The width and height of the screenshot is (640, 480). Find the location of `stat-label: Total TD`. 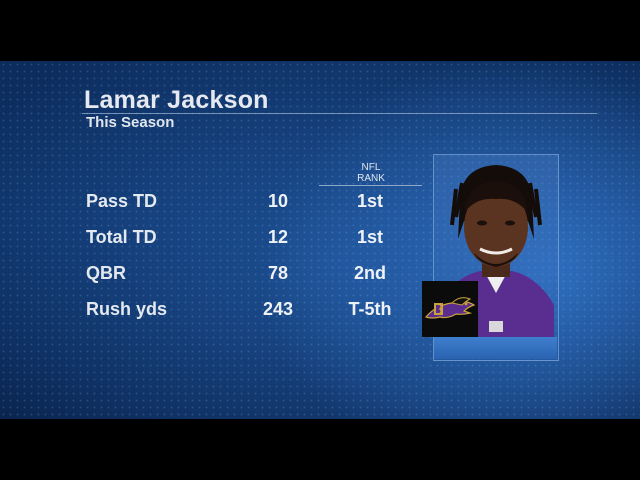

stat-label: Total TD is located at coordinates (121, 237).